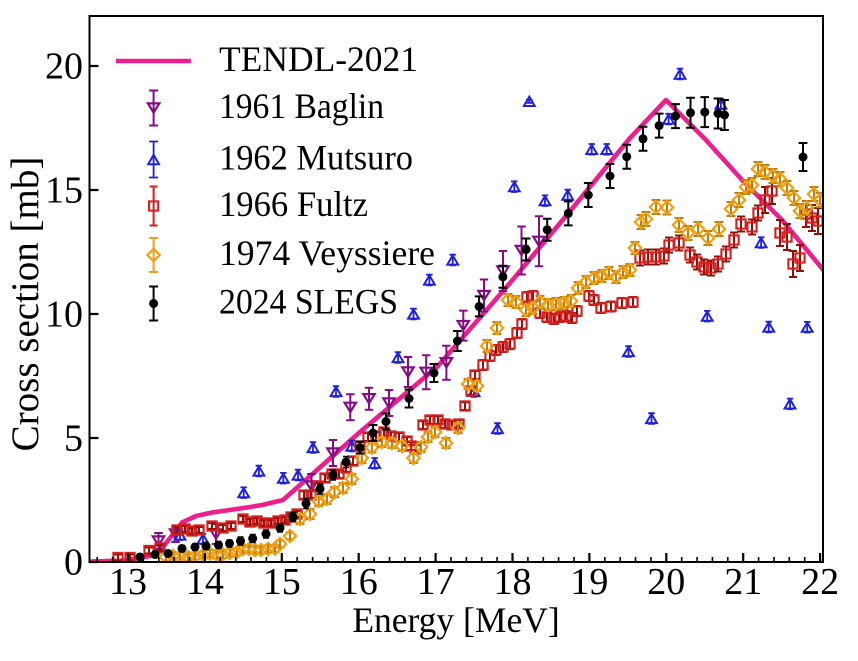 This screenshot has height=661, width=858. What do you see at coordinates (743, 582) in the screenshot?
I see `svg-text: 21` at bounding box center [743, 582].